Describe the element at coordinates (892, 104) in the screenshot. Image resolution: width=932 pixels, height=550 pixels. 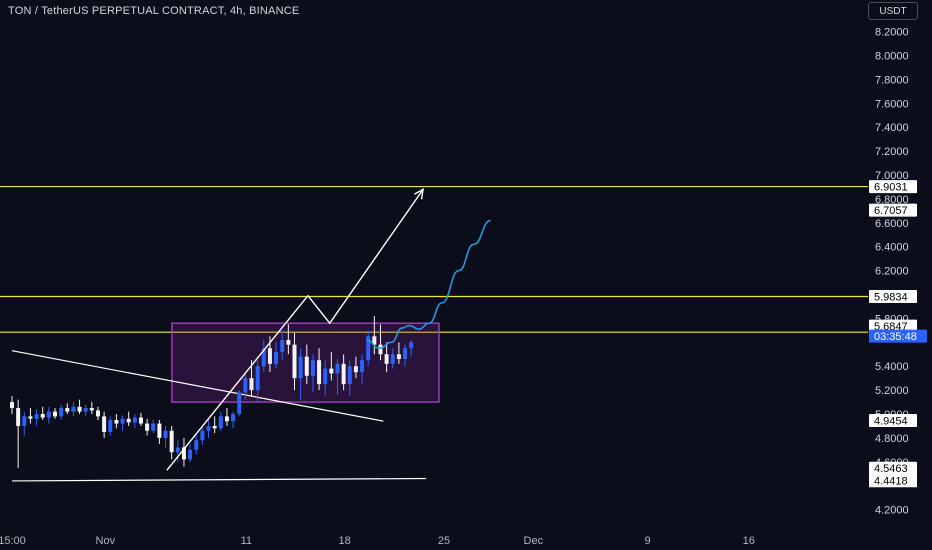
I see `y-tick-label: 7.6000` at that location.